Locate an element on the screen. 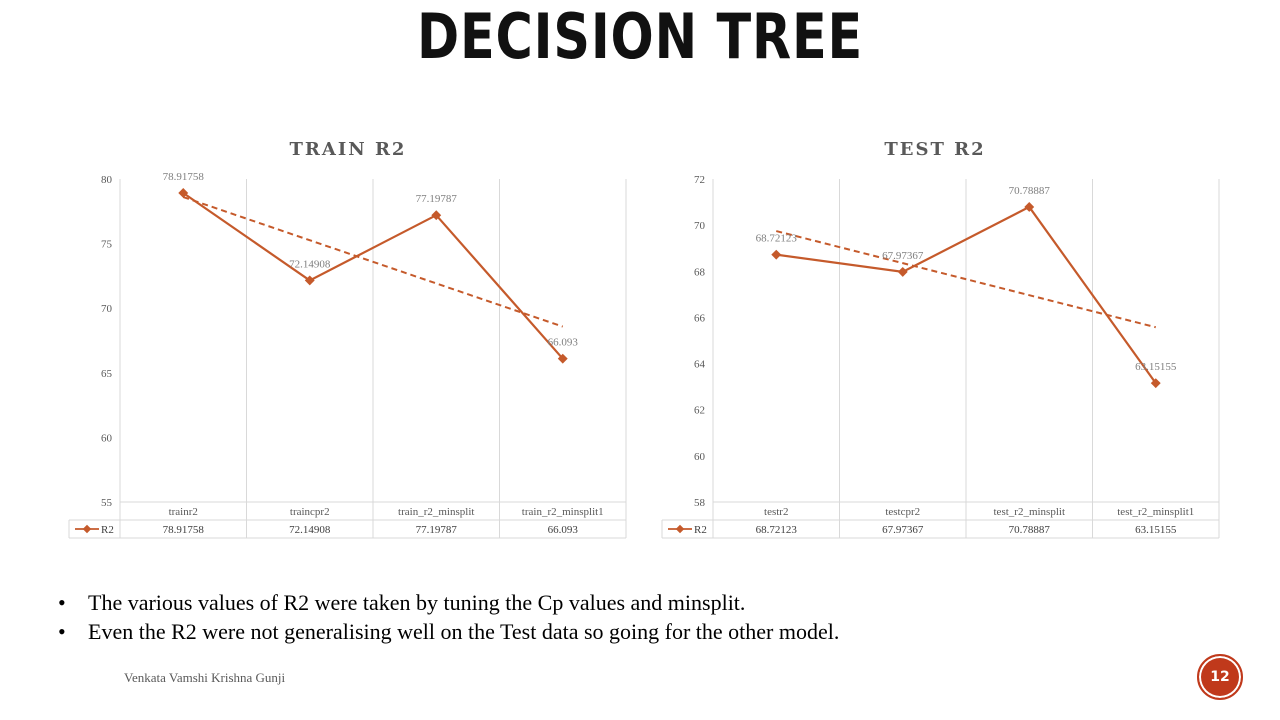 This screenshot has height=720, width=1280. y-tick-label: 80 is located at coordinates (107, 180).